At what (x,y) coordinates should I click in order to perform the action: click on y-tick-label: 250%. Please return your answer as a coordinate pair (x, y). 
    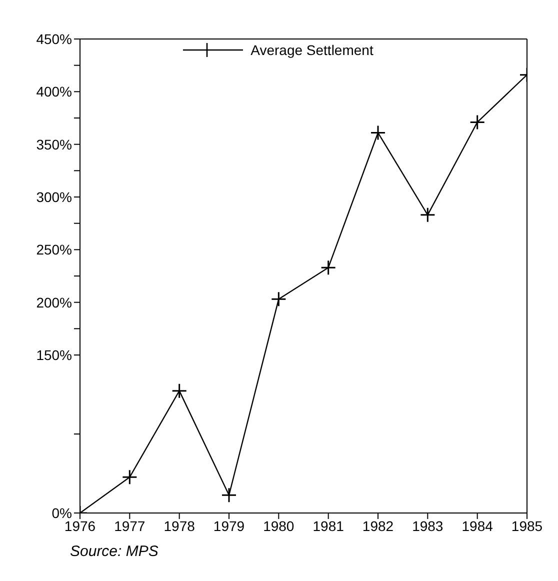
    Looking at the image, I should click on (54, 250).